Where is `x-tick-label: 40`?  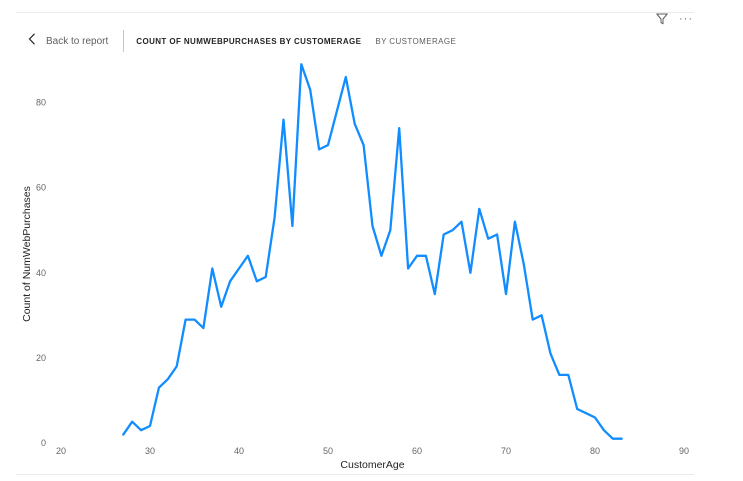 x-tick-label: 40 is located at coordinates (239, 451).